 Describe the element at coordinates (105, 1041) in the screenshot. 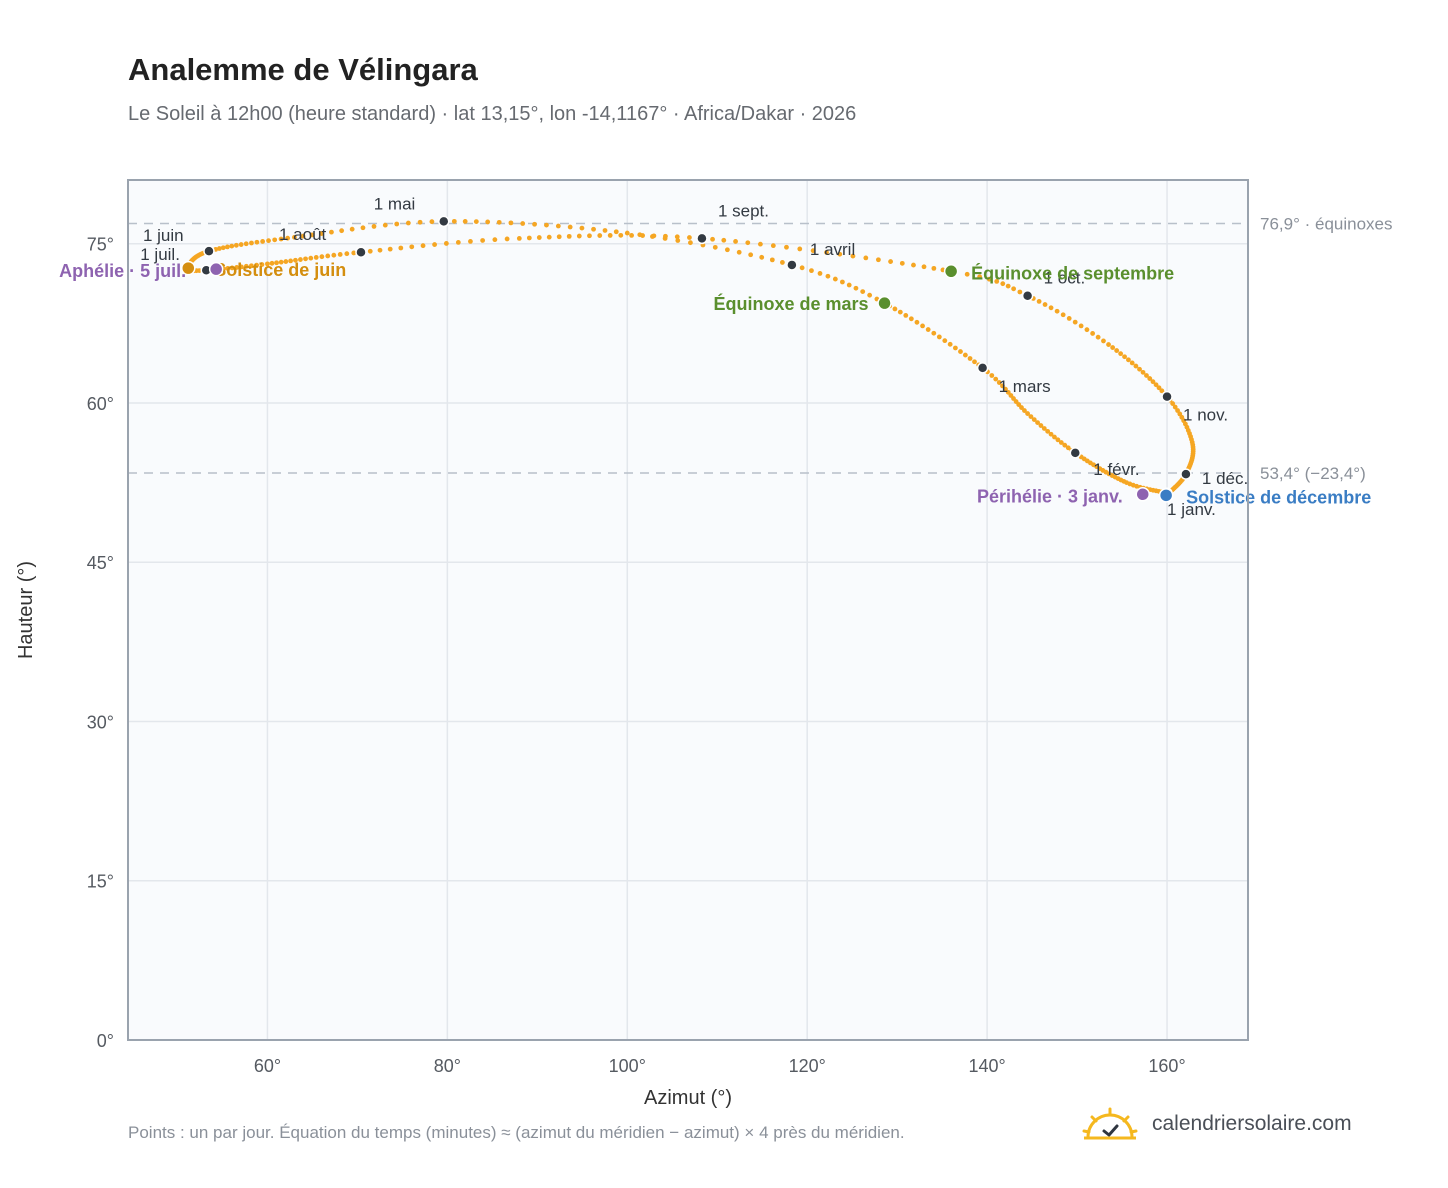

I see `y-tick-label: 0°` at that location.